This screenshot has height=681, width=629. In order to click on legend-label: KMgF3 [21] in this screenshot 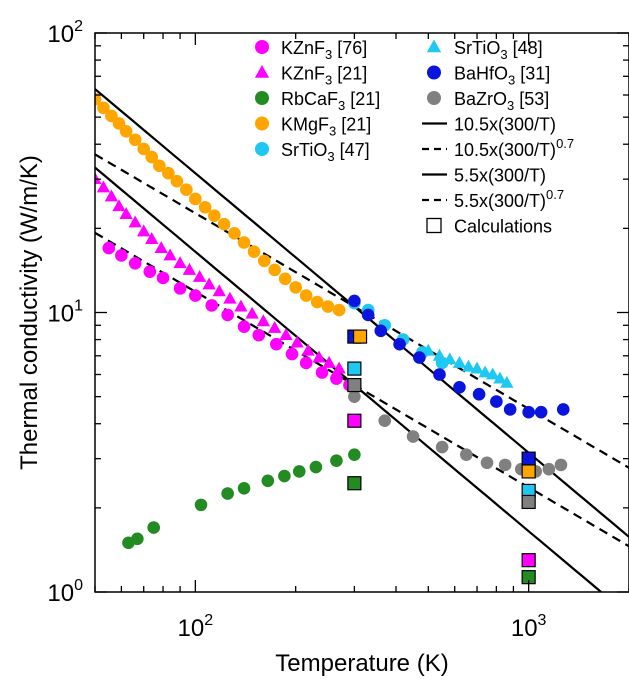, I will do `click(326, 127)`.